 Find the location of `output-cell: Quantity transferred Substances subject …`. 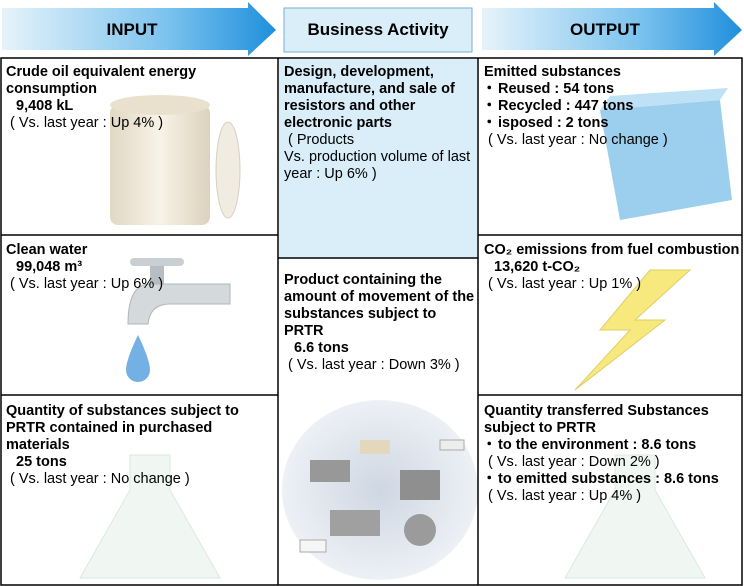

output-cell: Quantity transferred Substances subject … is located at coordinates (611, 454).